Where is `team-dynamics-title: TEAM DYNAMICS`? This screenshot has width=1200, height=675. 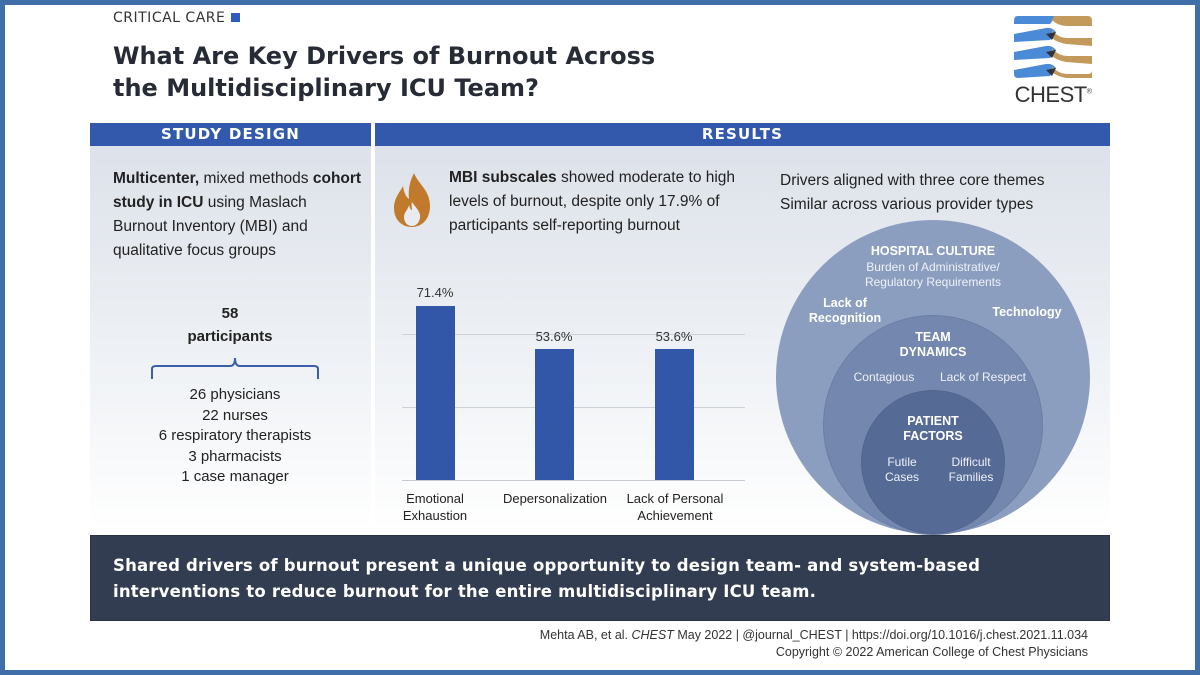 team-dynamics-title: TEAM DYNAMICS is located at coordinates (933, 345).